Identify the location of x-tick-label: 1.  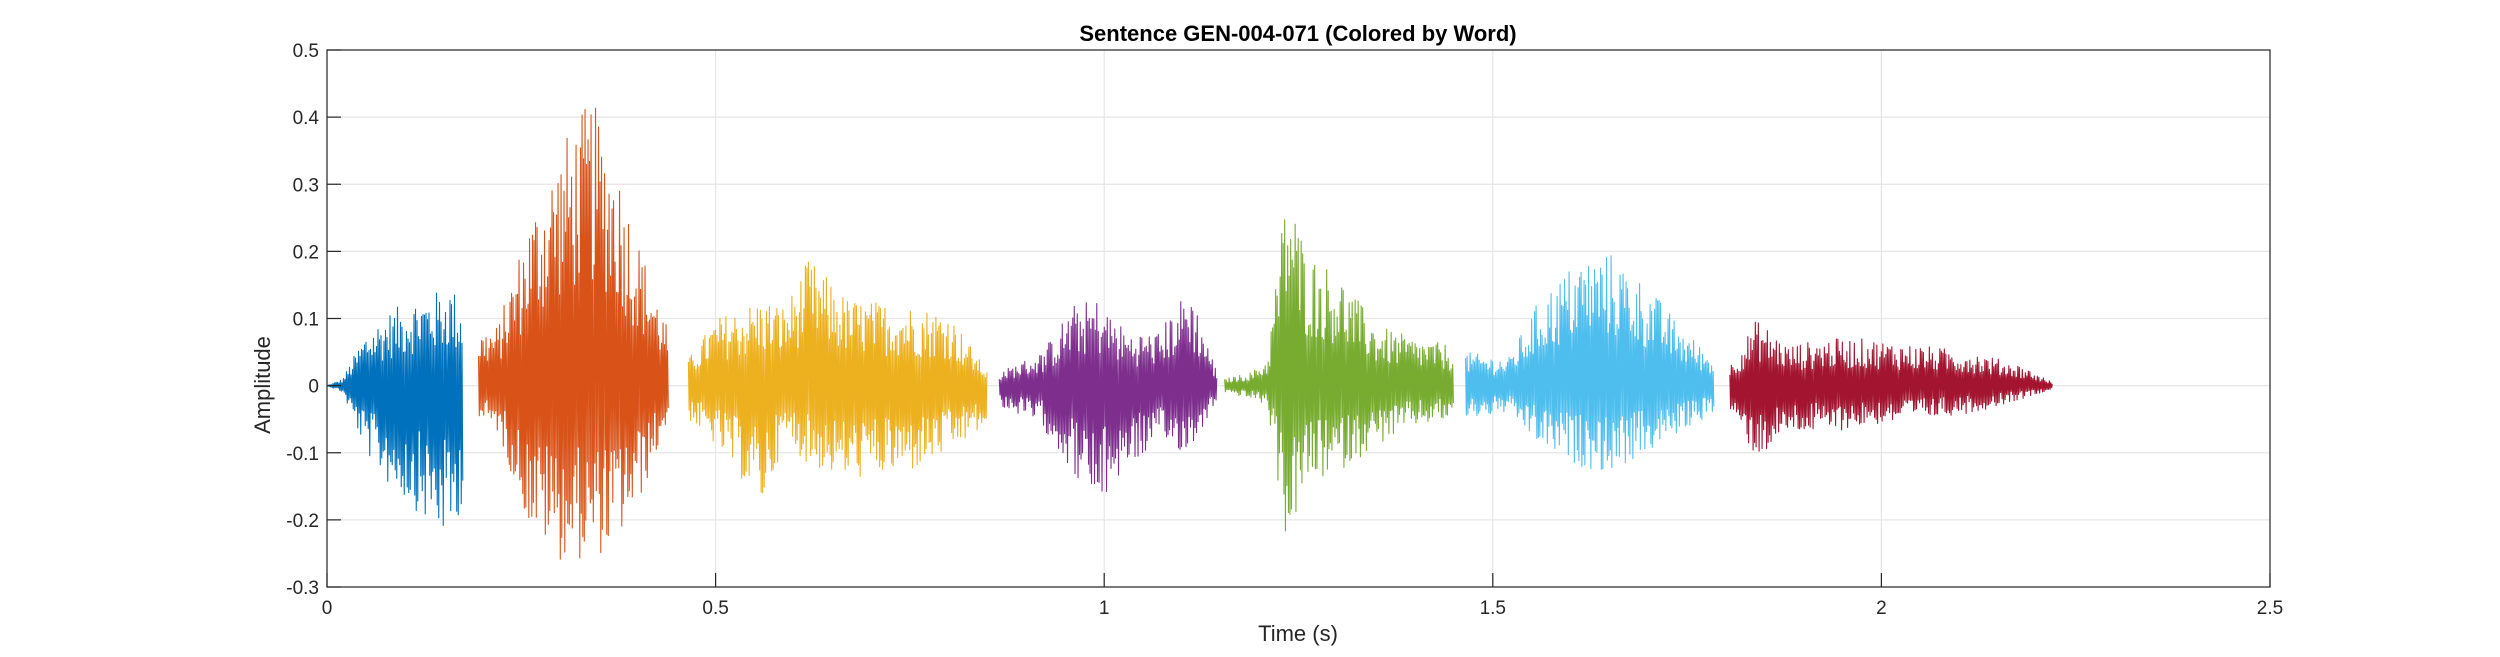
(1104, 608).